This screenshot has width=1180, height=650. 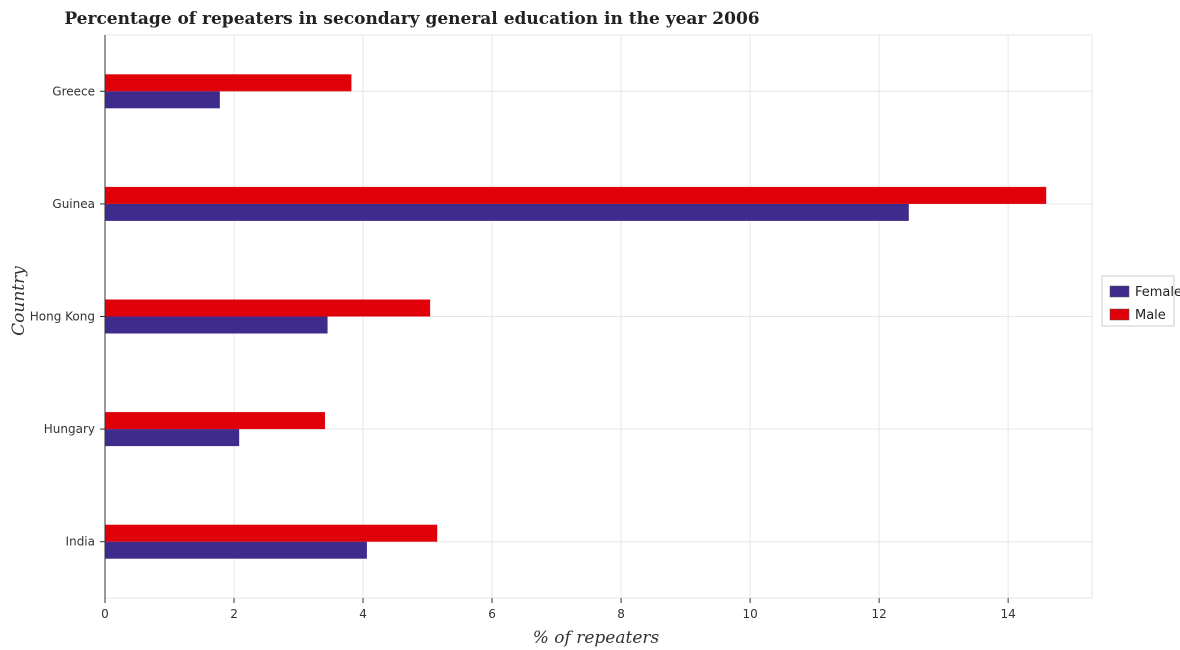 I want to click on legend: Female Male, so click(x=1140, y=301).